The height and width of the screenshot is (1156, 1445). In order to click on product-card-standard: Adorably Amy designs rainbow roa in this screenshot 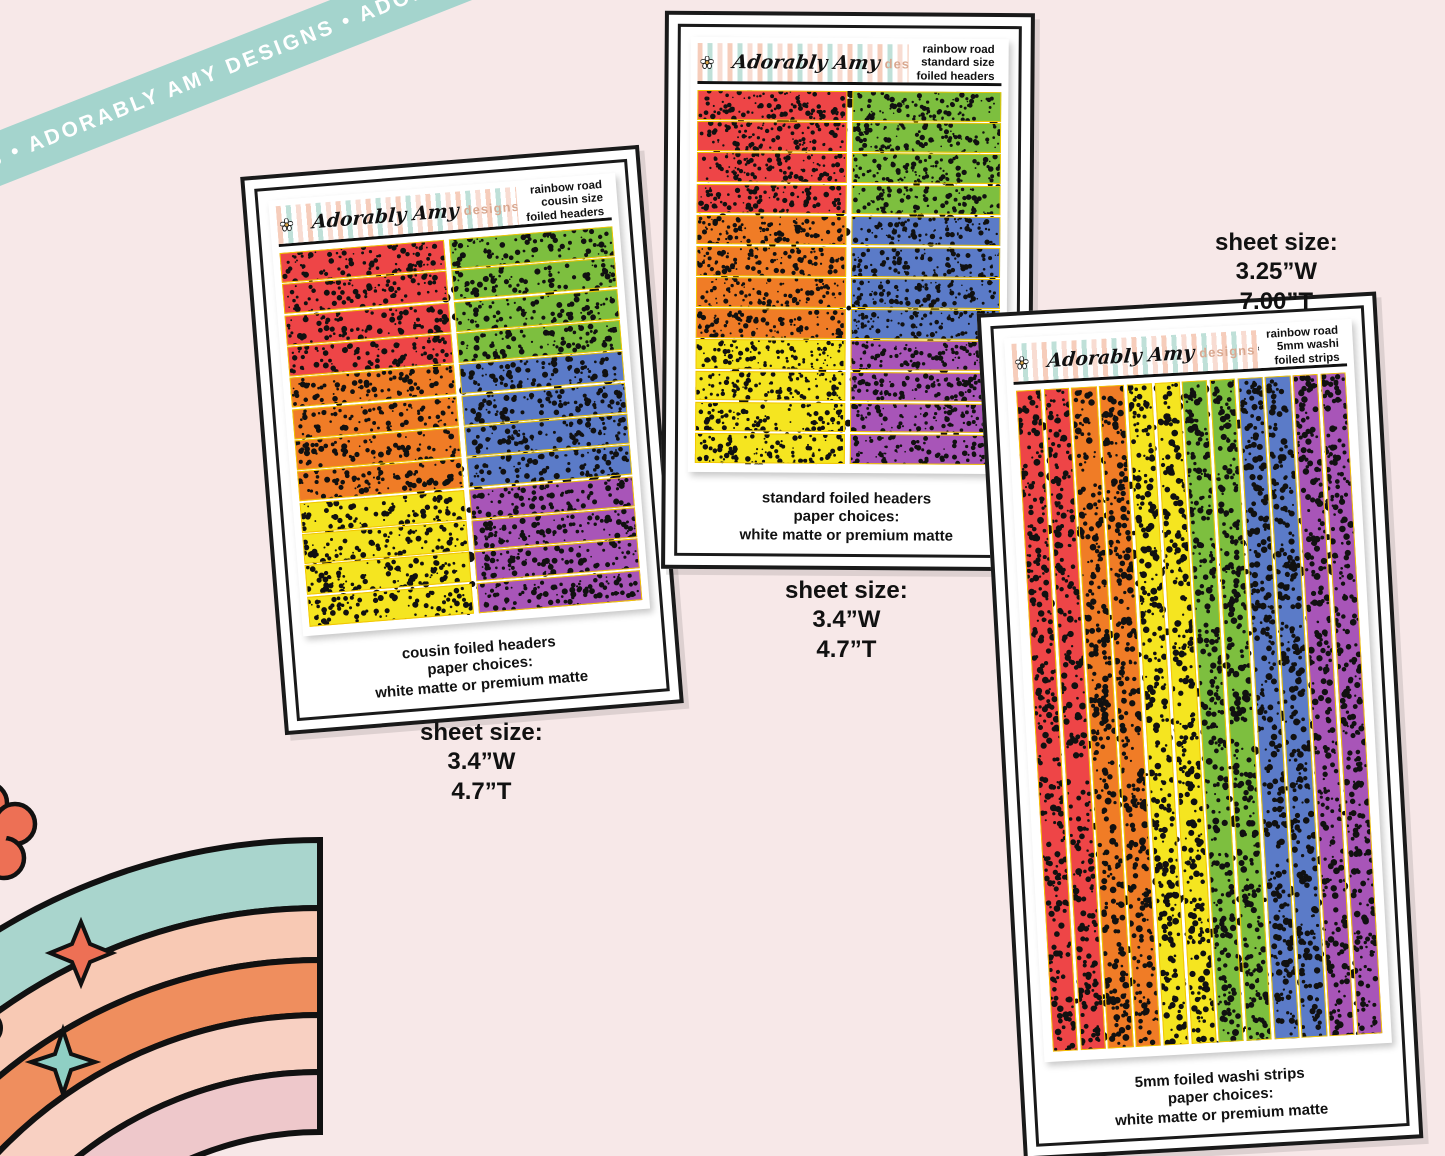, I will do `click(848, 291)`.